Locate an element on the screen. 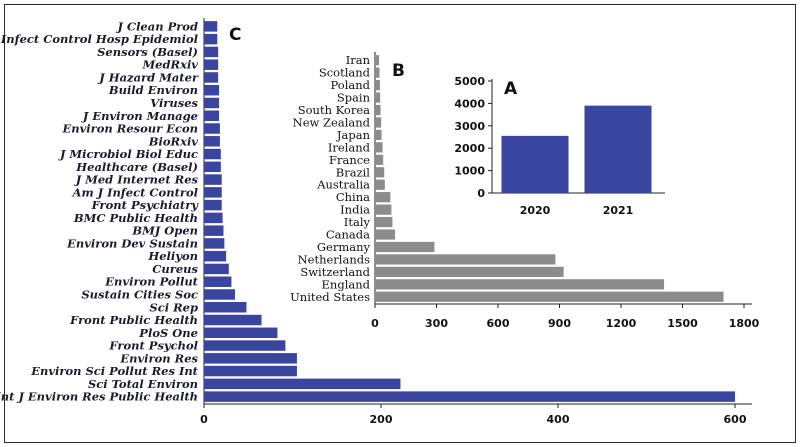 This screenshot has width=800, height=447. panel-c-category-label: J Environ Manage is located at coordinates (139, 116).